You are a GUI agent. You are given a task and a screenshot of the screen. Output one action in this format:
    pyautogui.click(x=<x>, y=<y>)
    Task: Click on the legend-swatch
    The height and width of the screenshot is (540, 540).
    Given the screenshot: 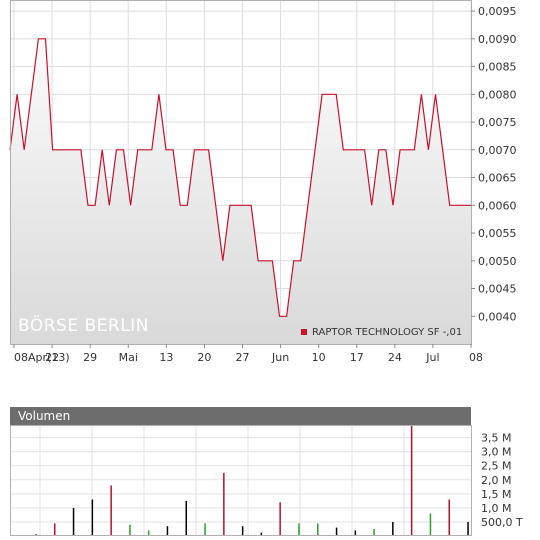 What is the action you would take?
    pyautogui.click(x=304, y=332)
    